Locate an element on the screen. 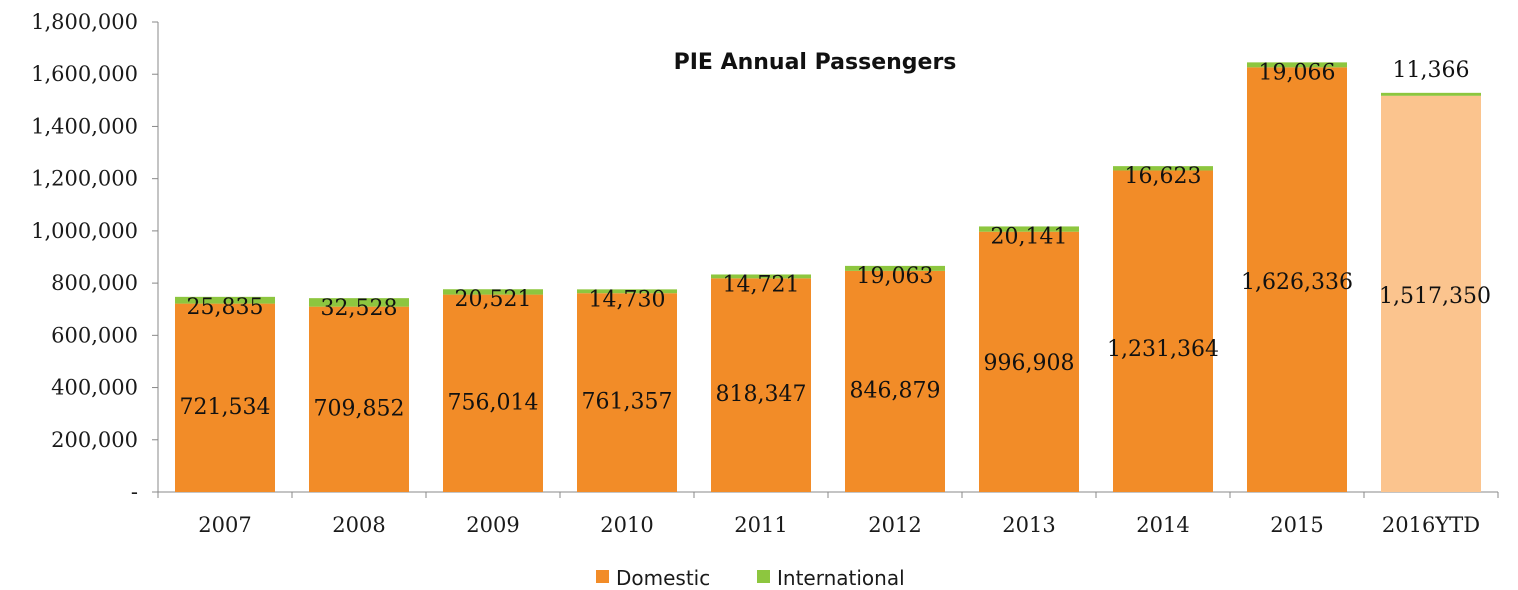 This screenshot has width=1518, height=590. x-tick-label: 2009 is located at coordinates (492, 525).